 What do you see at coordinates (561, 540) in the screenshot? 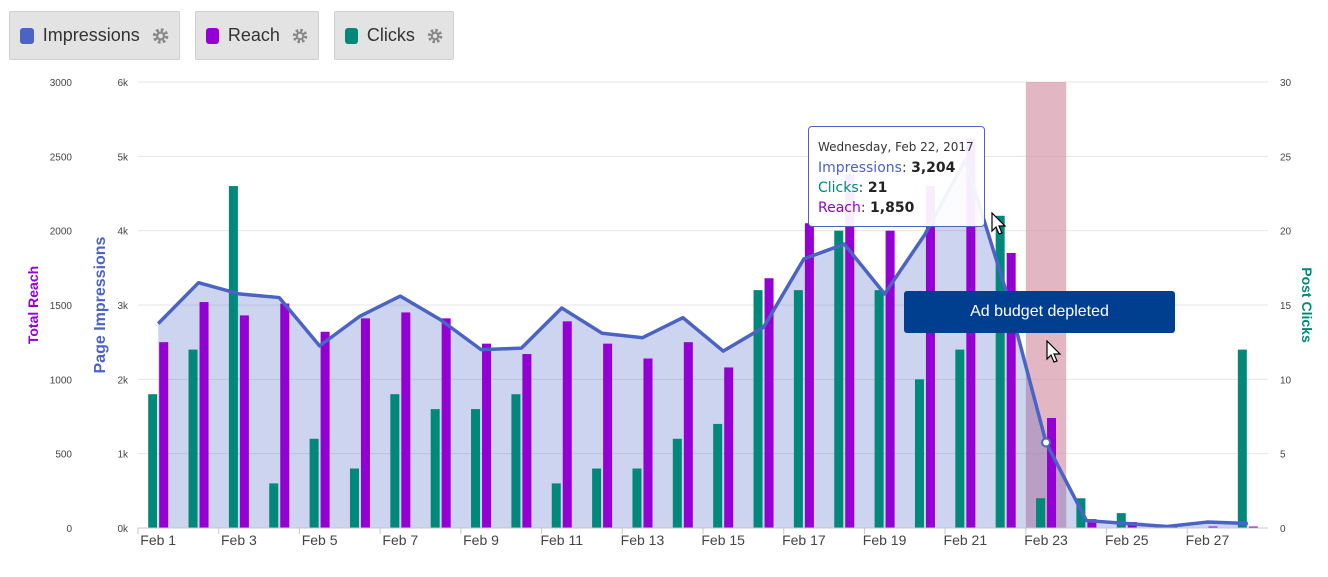
I see `x-tick-label: Feb 11` at bounding box center [561, 540].